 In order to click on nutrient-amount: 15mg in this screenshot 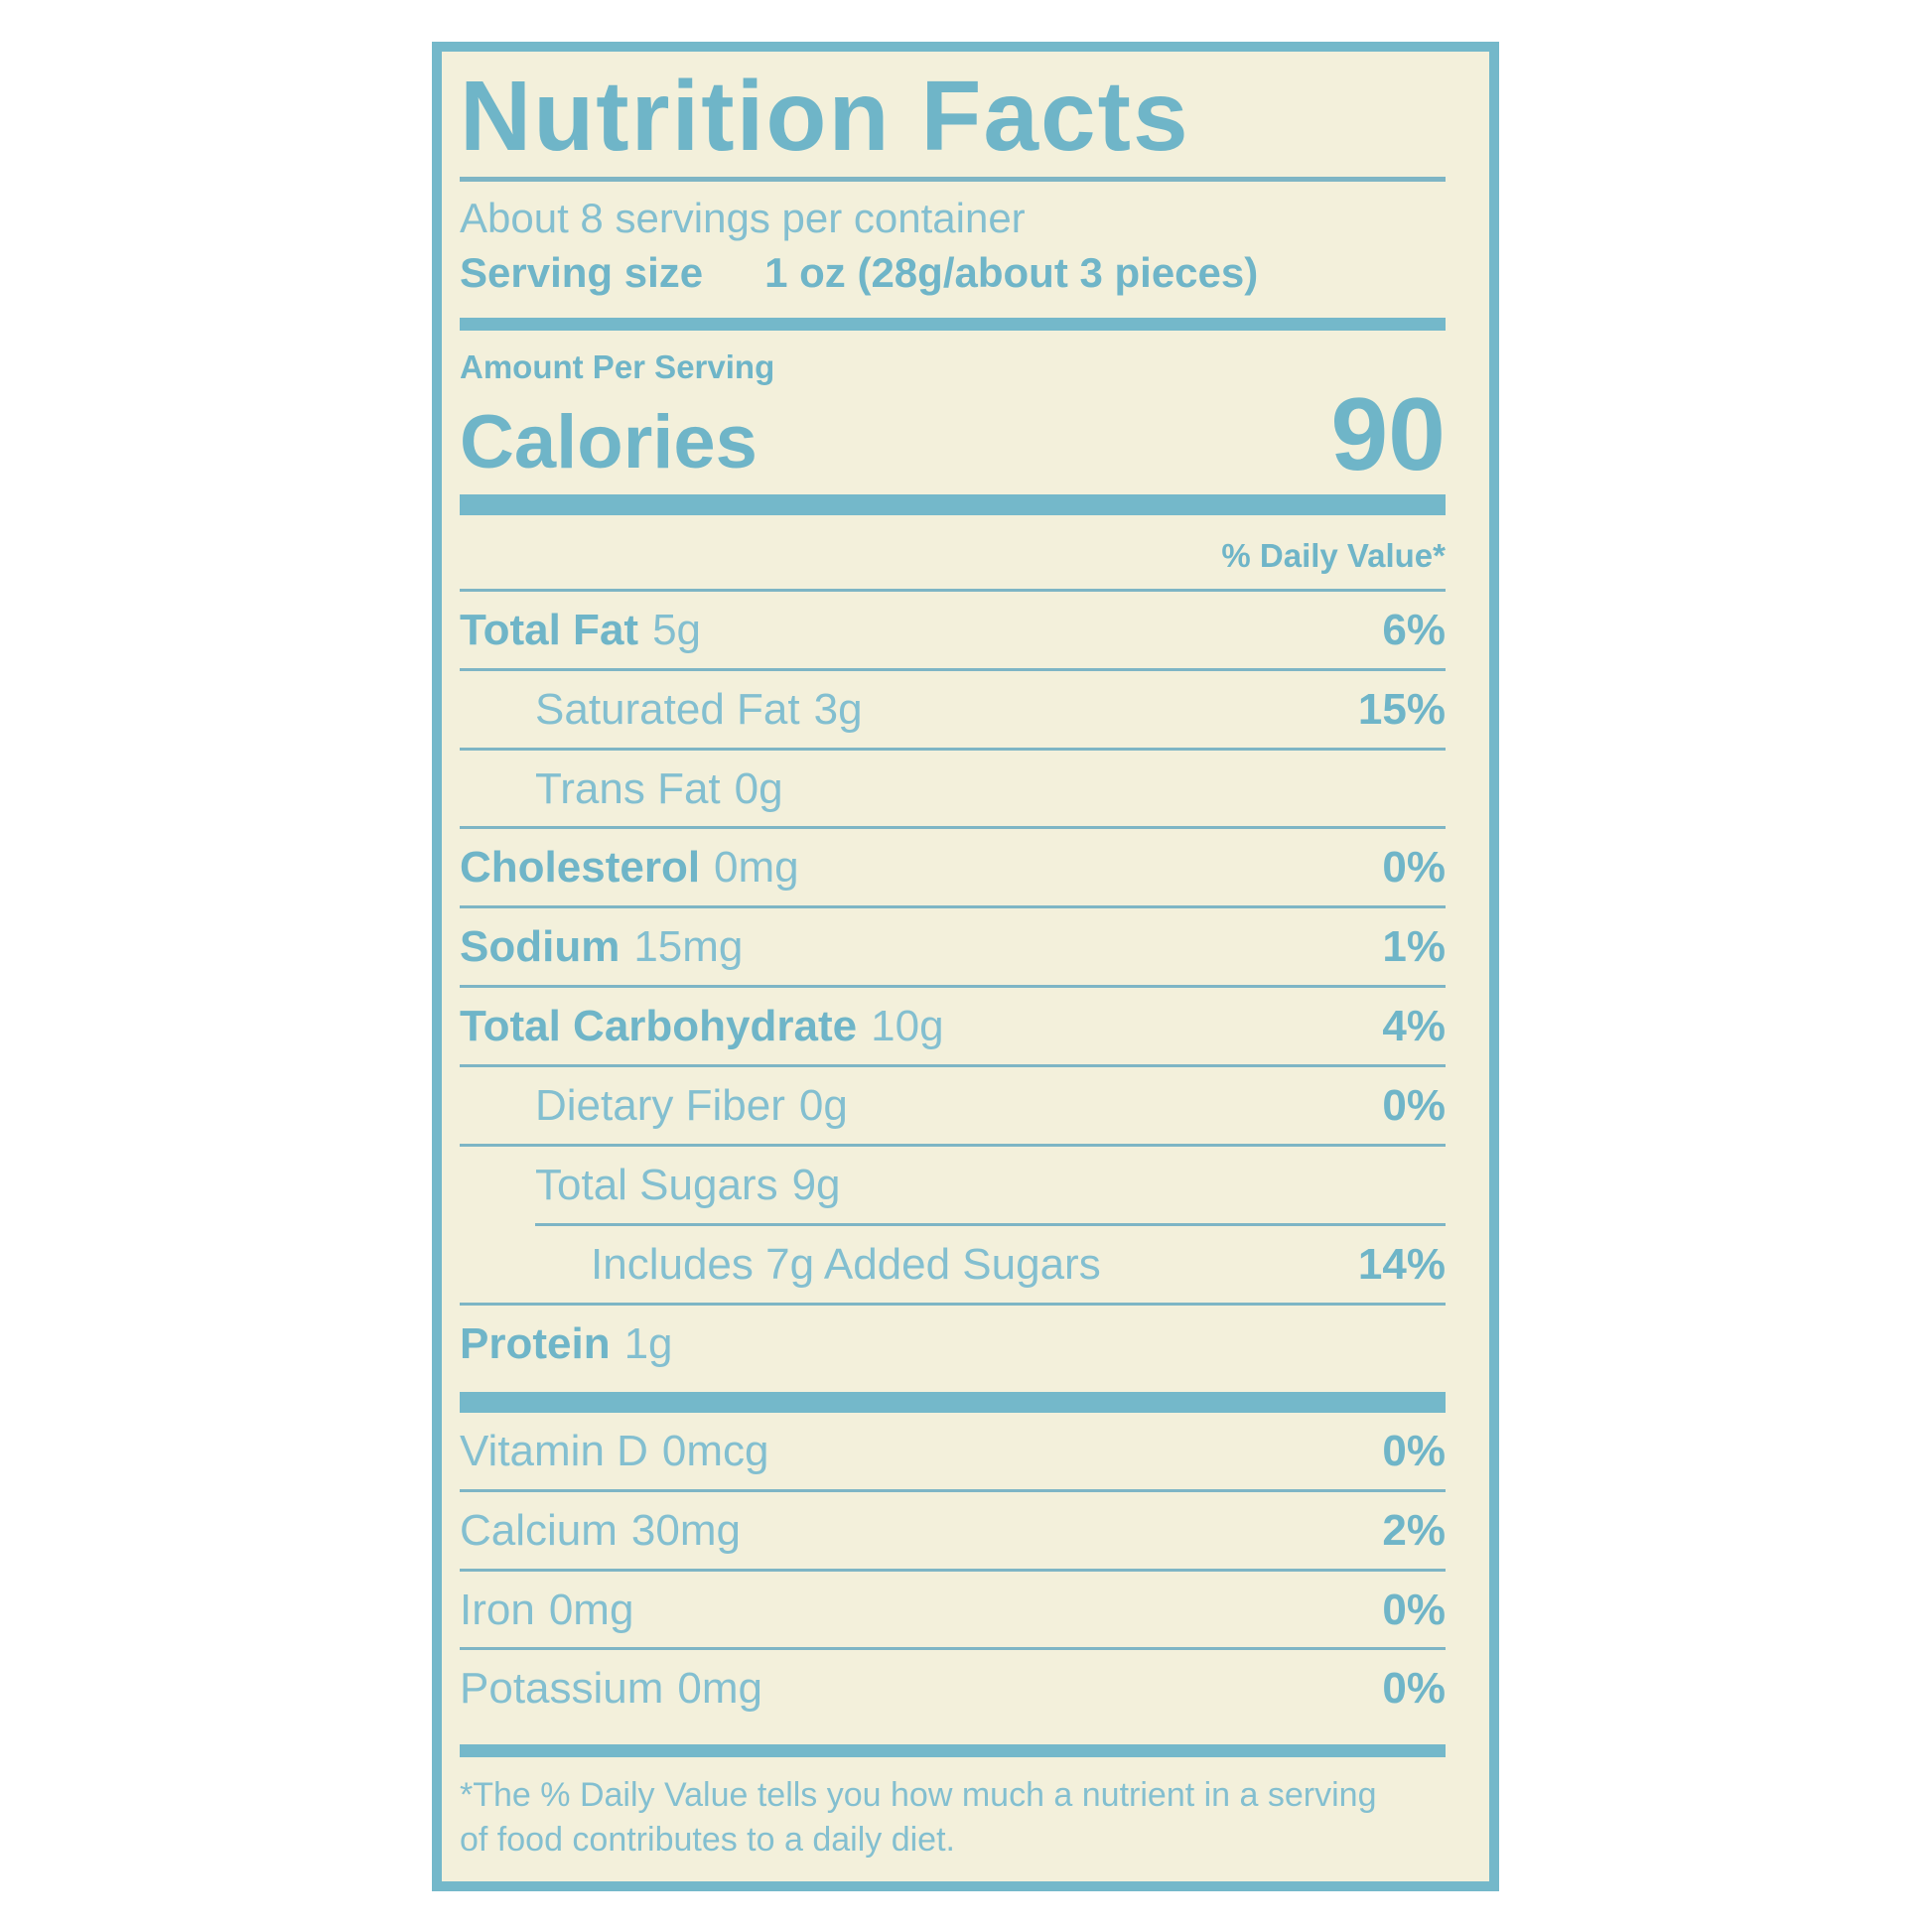, I will do `click(688, 947)`.